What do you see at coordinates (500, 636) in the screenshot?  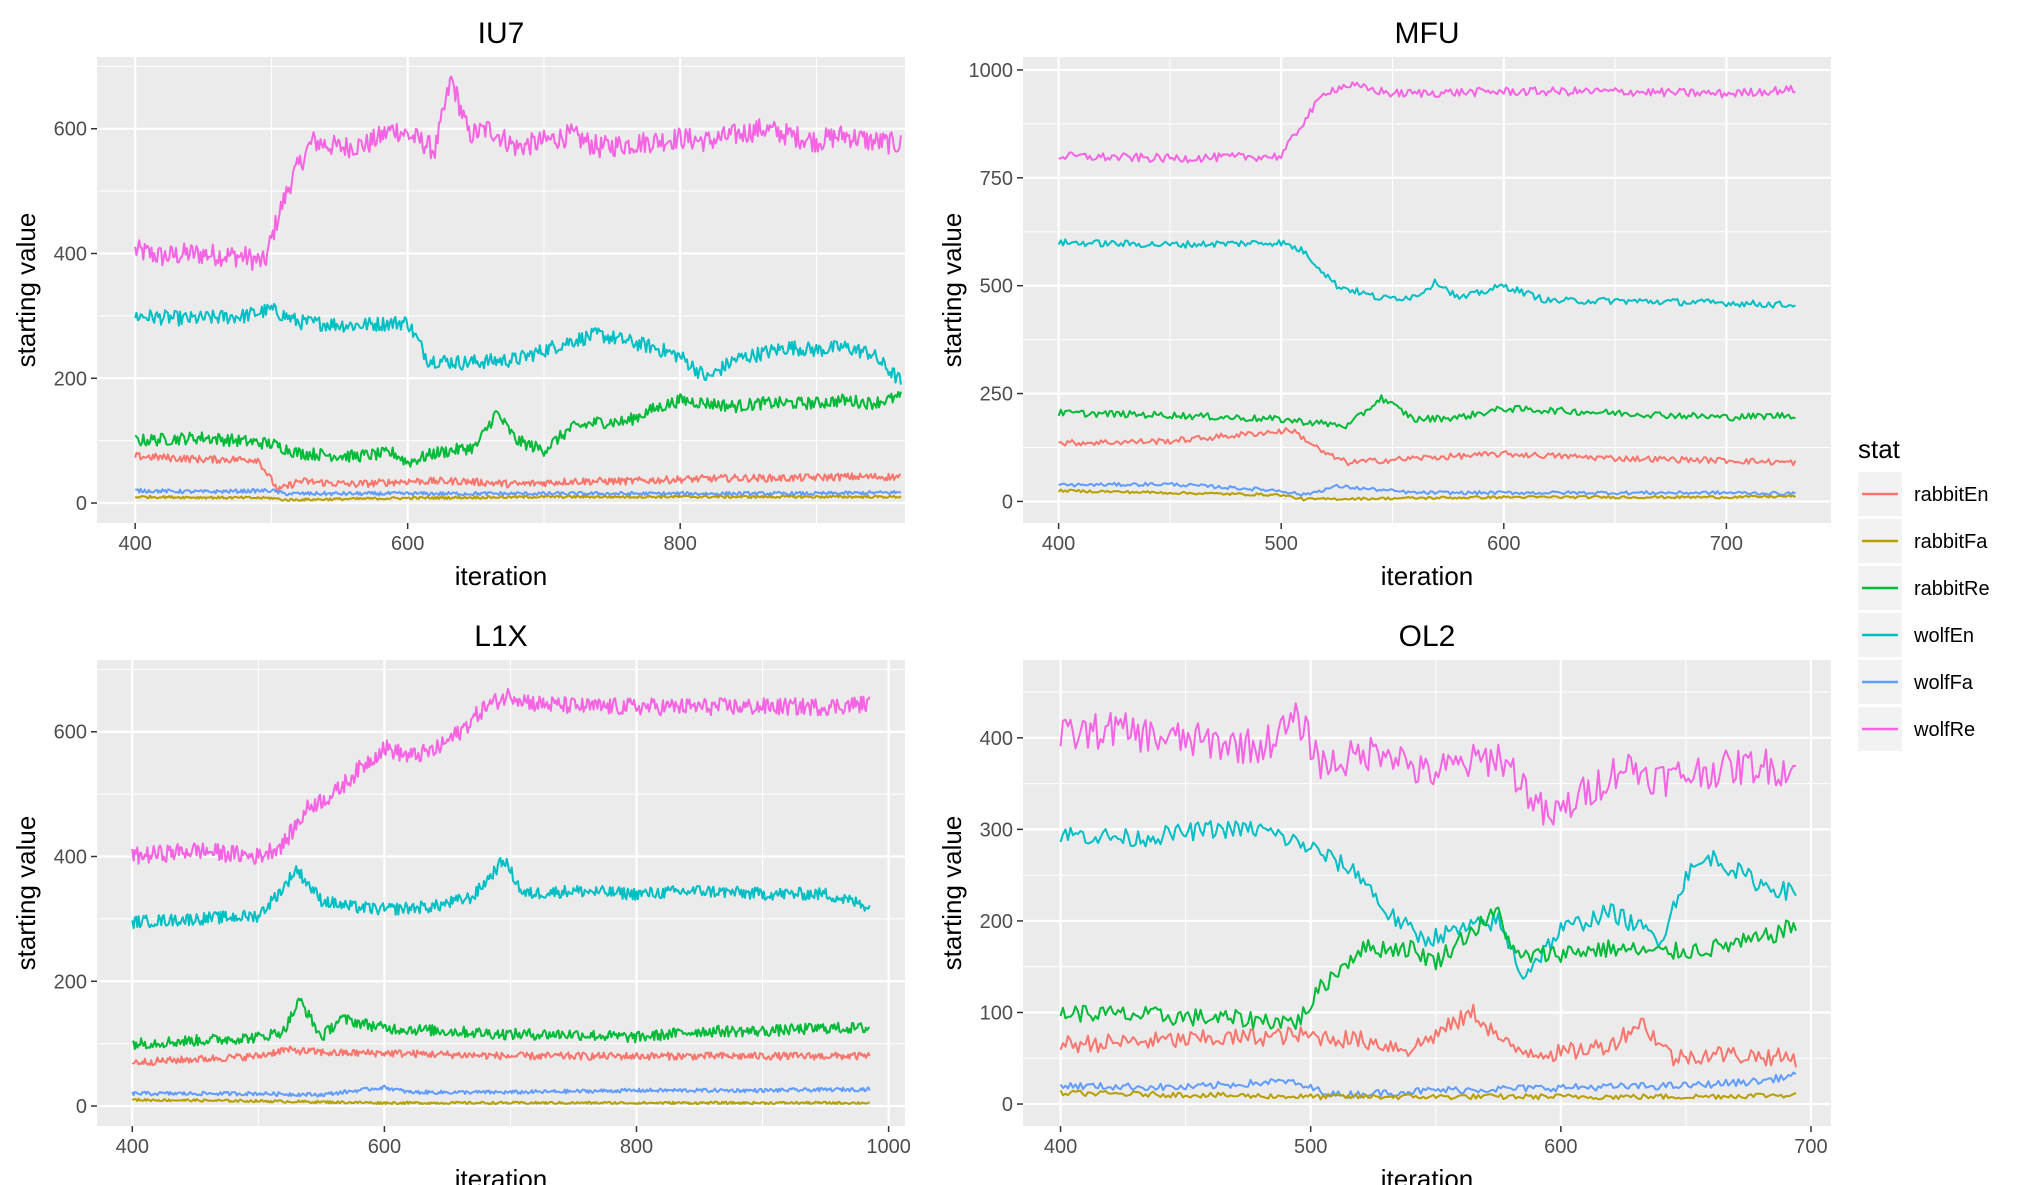 I see `panel-title: L1X` at bounding box center [500, 636].